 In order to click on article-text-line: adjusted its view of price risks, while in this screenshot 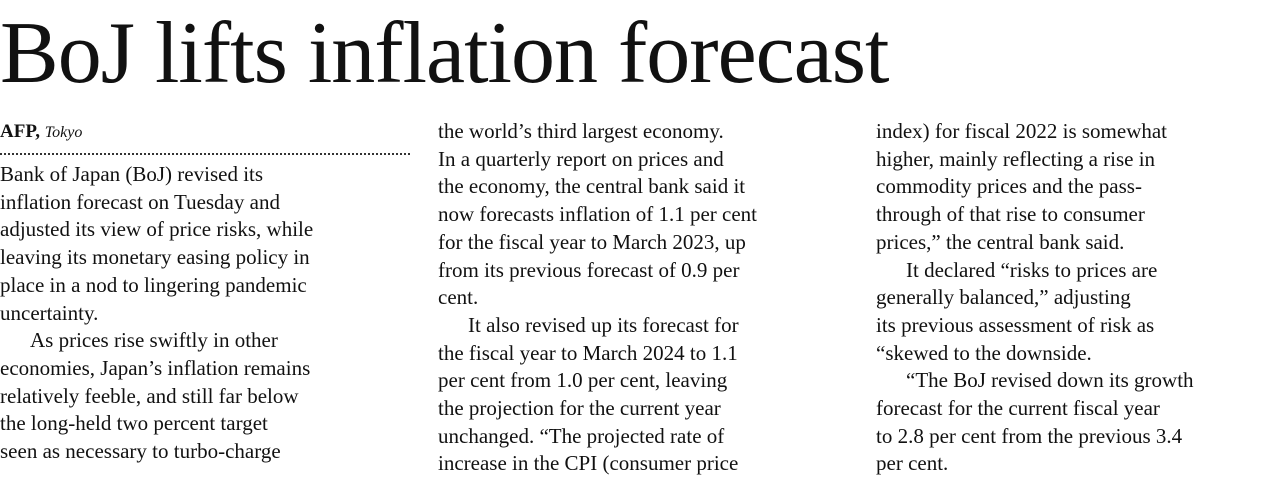, I will do `click(157, 229)`.